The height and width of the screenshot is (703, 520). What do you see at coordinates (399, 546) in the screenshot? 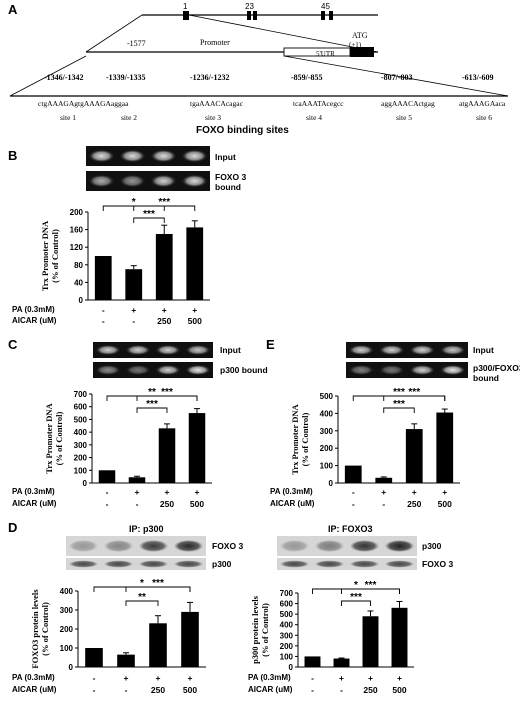
I see `blot-d-right-top-band` at bounding box center [399, 546].